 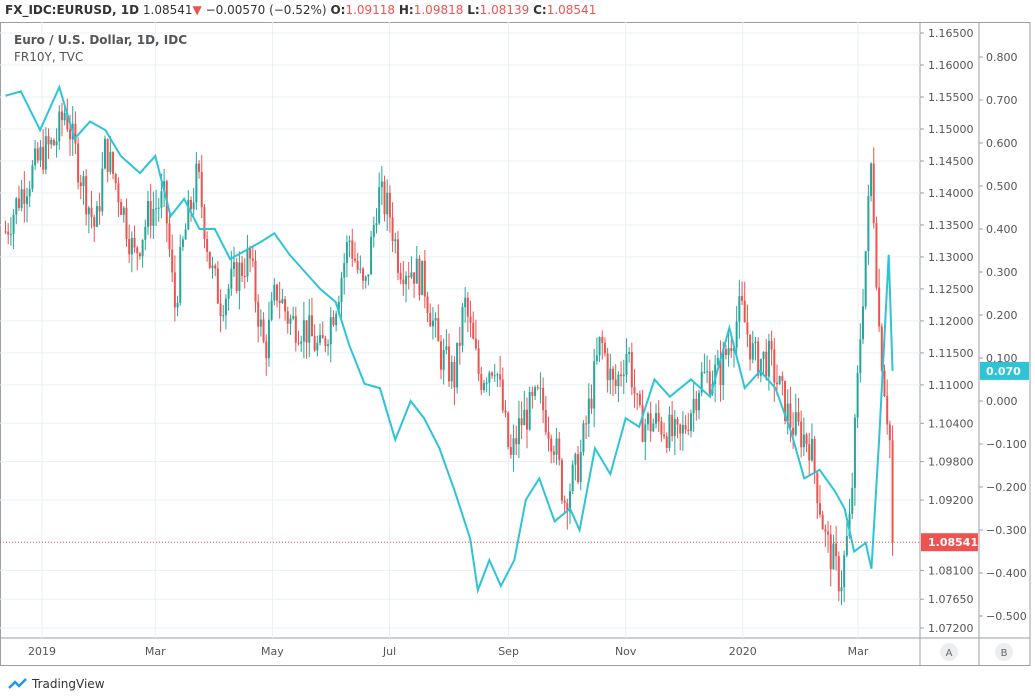 What do you see at coordinates (540, 10) in the screenshot?
I see `close-label: C:` at bounding box center [540, 10].